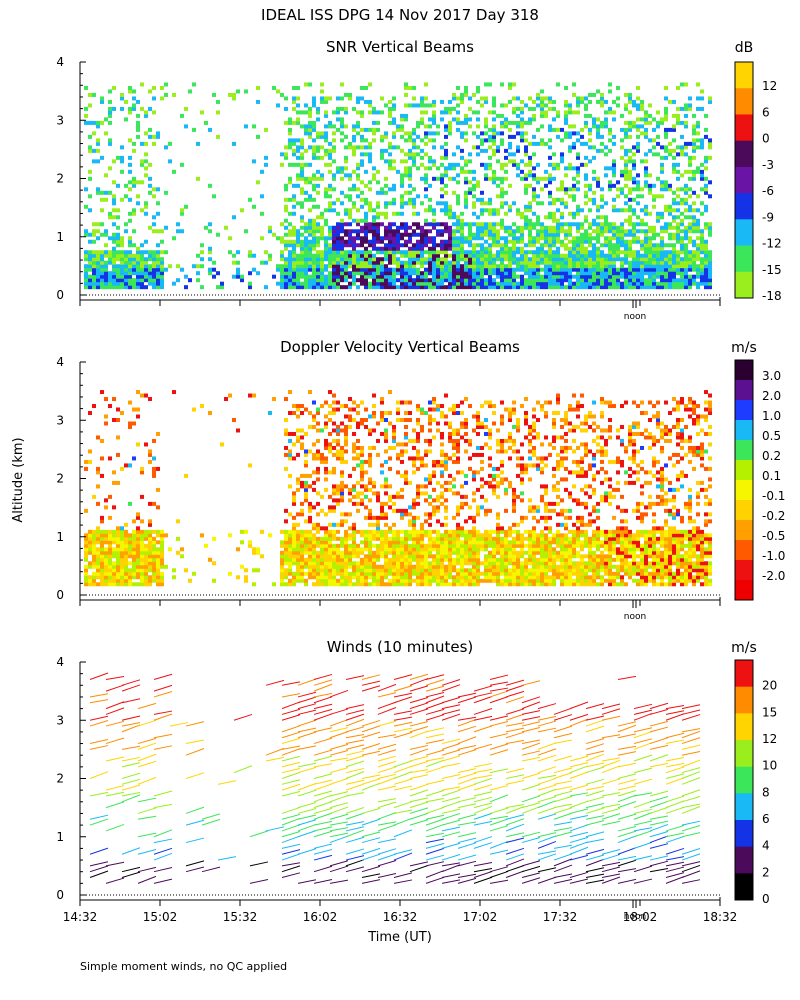 The width and height of the screenshot is (800, 1000). Describe the element at coordinates (769, 86) in the screenshot. I see `colorbar-label: 12` at that location.